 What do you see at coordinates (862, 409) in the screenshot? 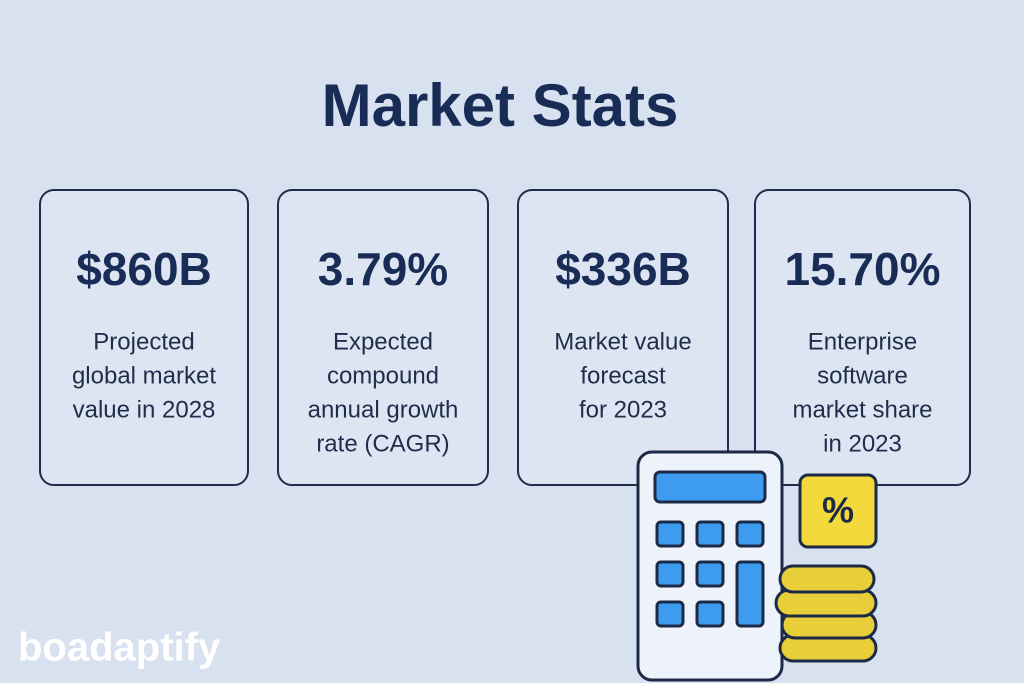
I see `stat-description: market share` at bounding box center [862, 409].